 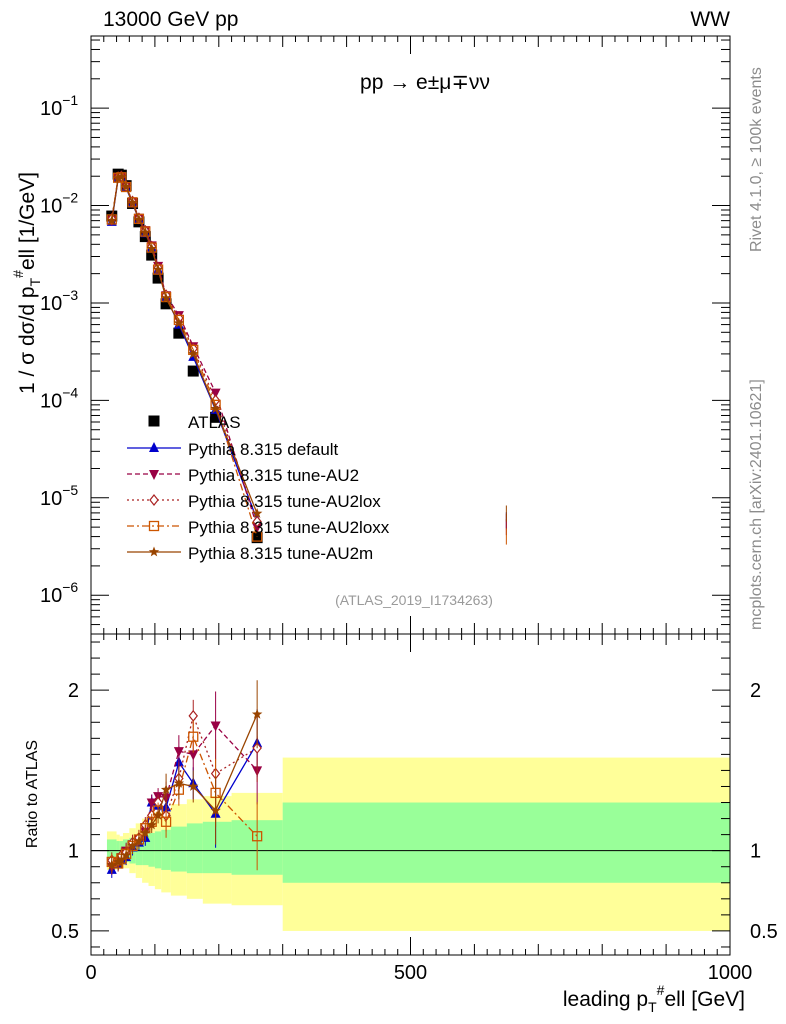 What do you see at coordinates (59, 301) in the screenshot?
I see `main-ytick-label-3: 10⁻³` at bounding box center [59, 301].